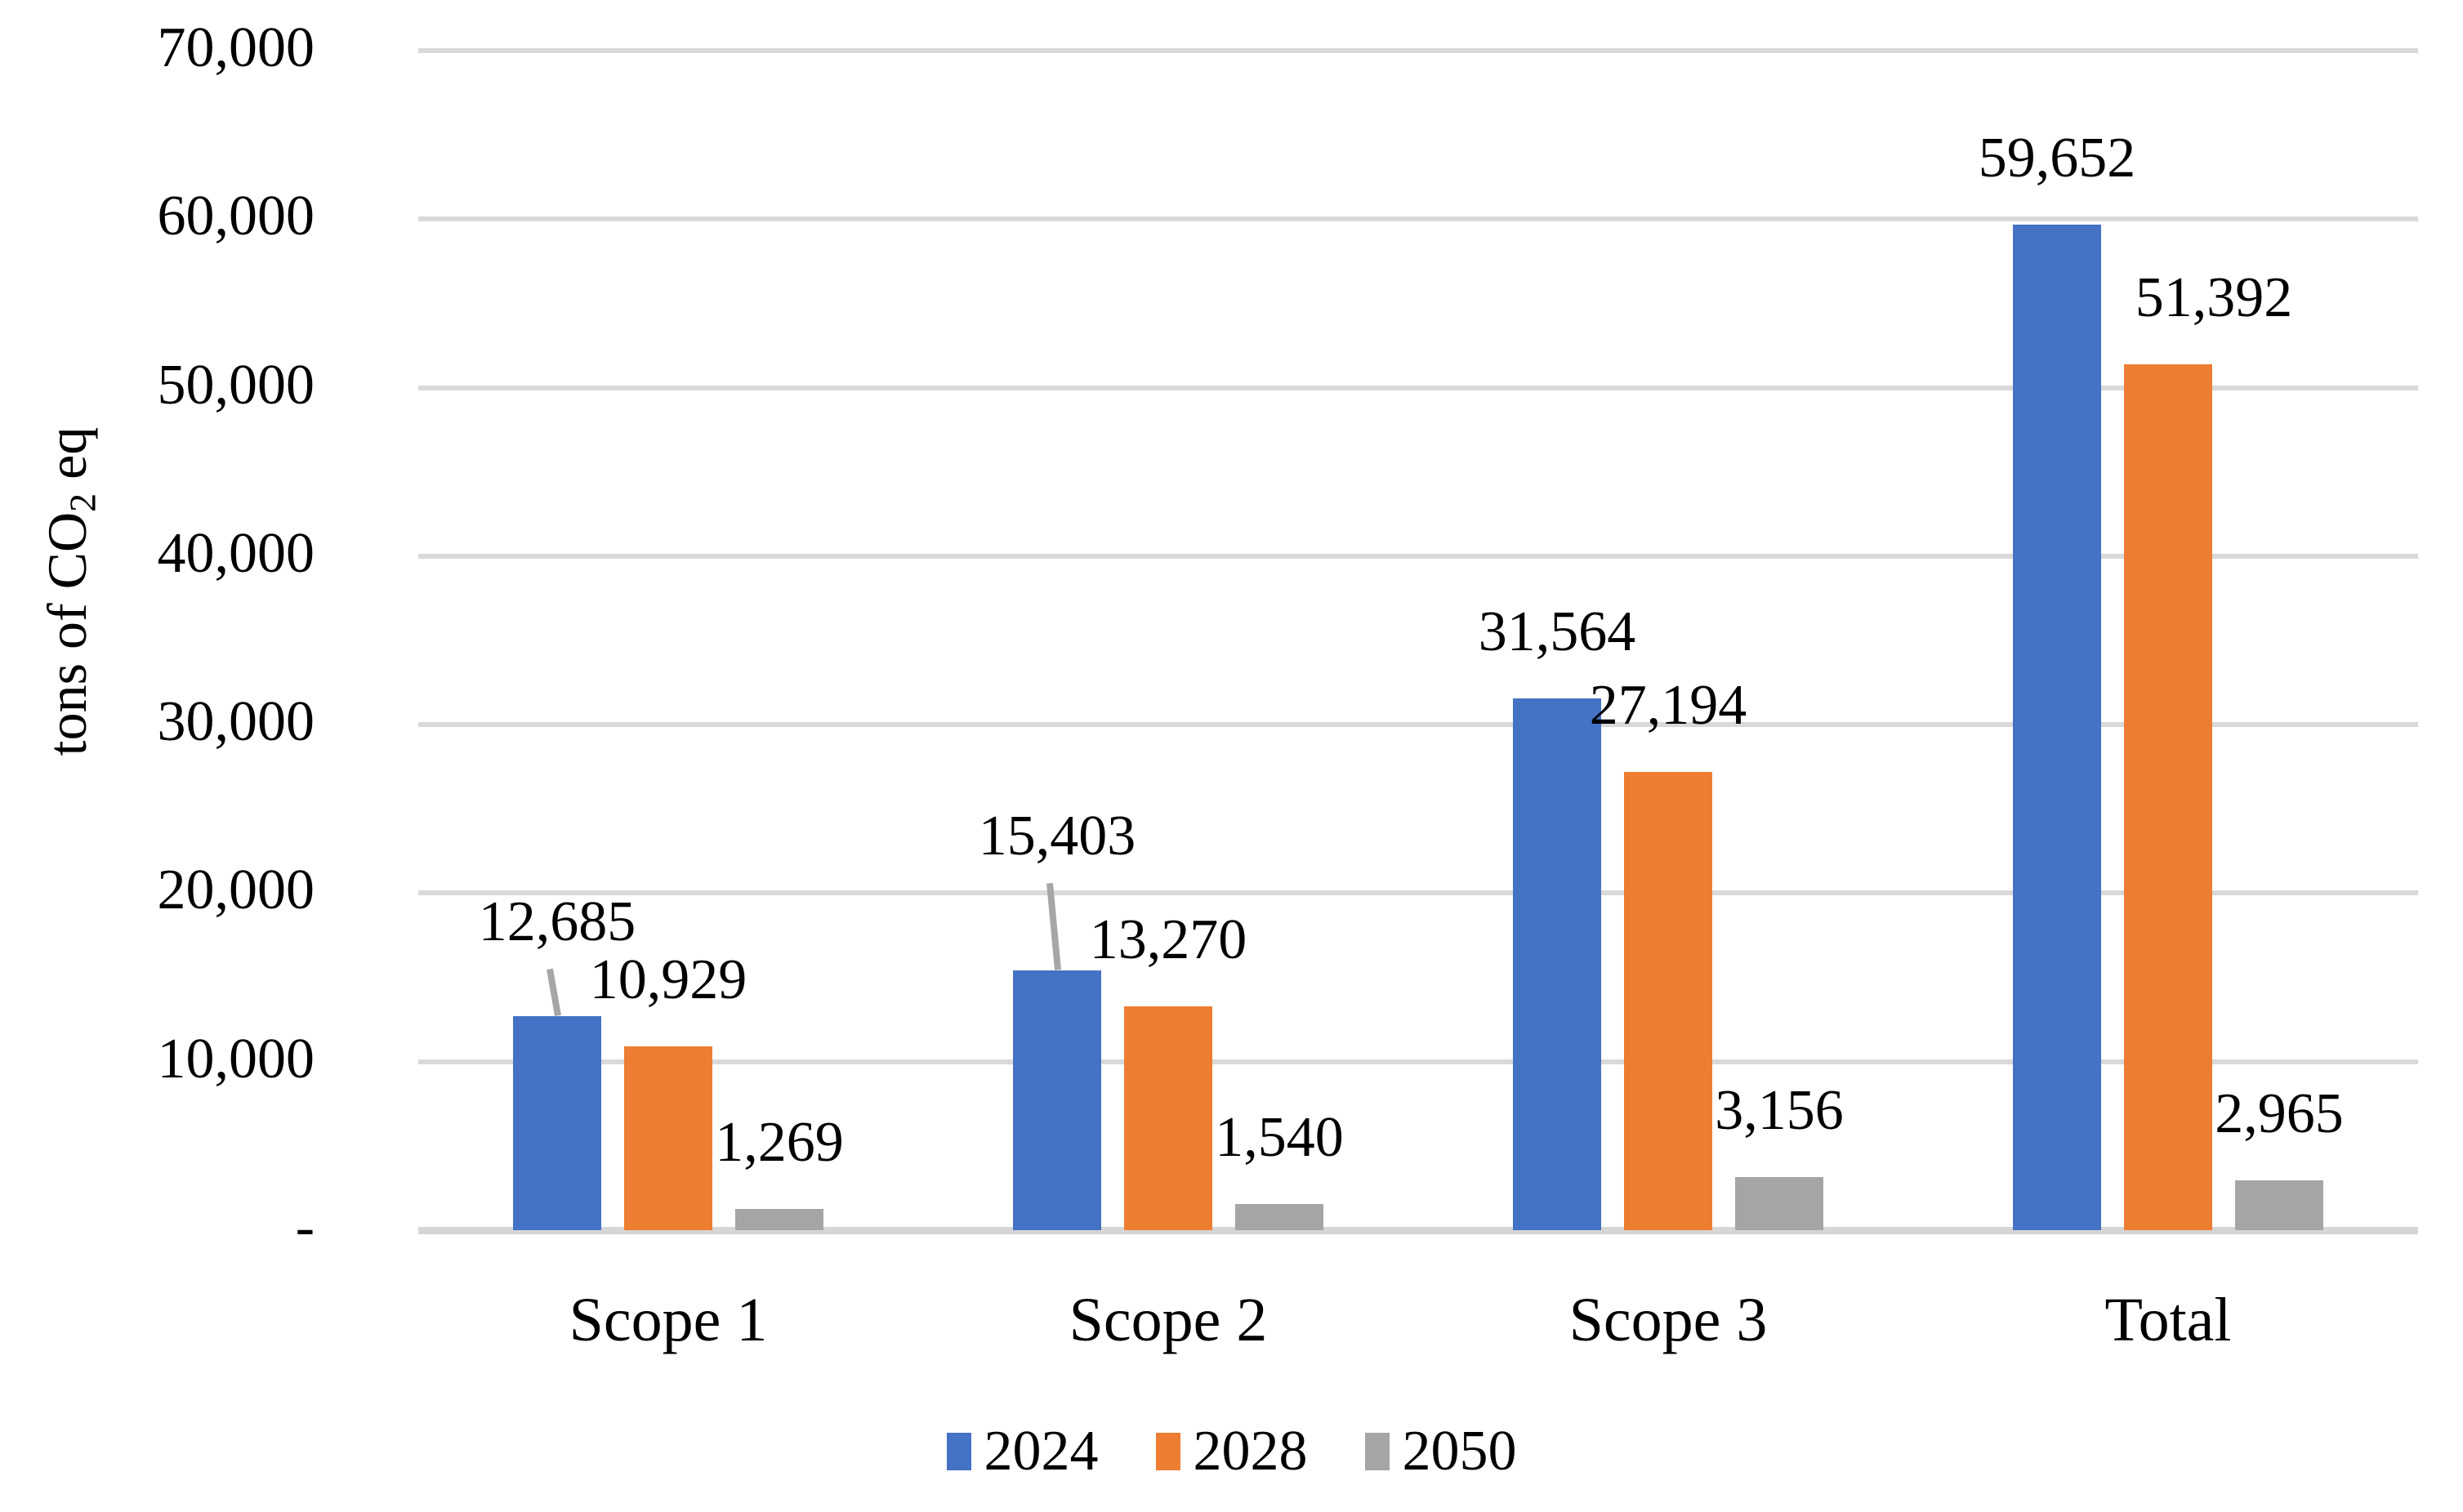  Describe the element at coordinates (1668, 1320) in the screenshot. I see `category-label-scope-3: Scope 3` at that location.